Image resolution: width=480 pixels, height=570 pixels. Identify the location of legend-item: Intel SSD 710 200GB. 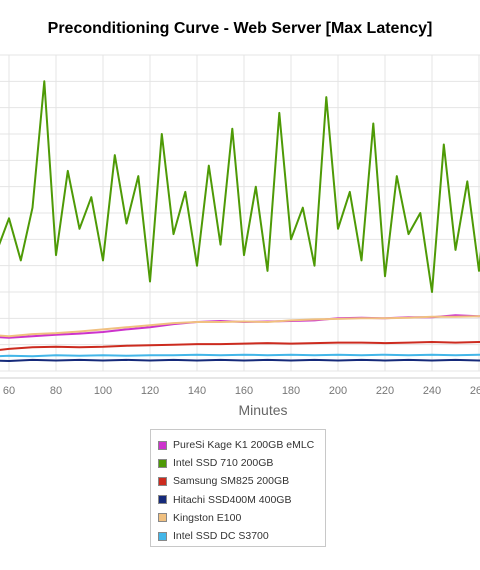
(215, 463).